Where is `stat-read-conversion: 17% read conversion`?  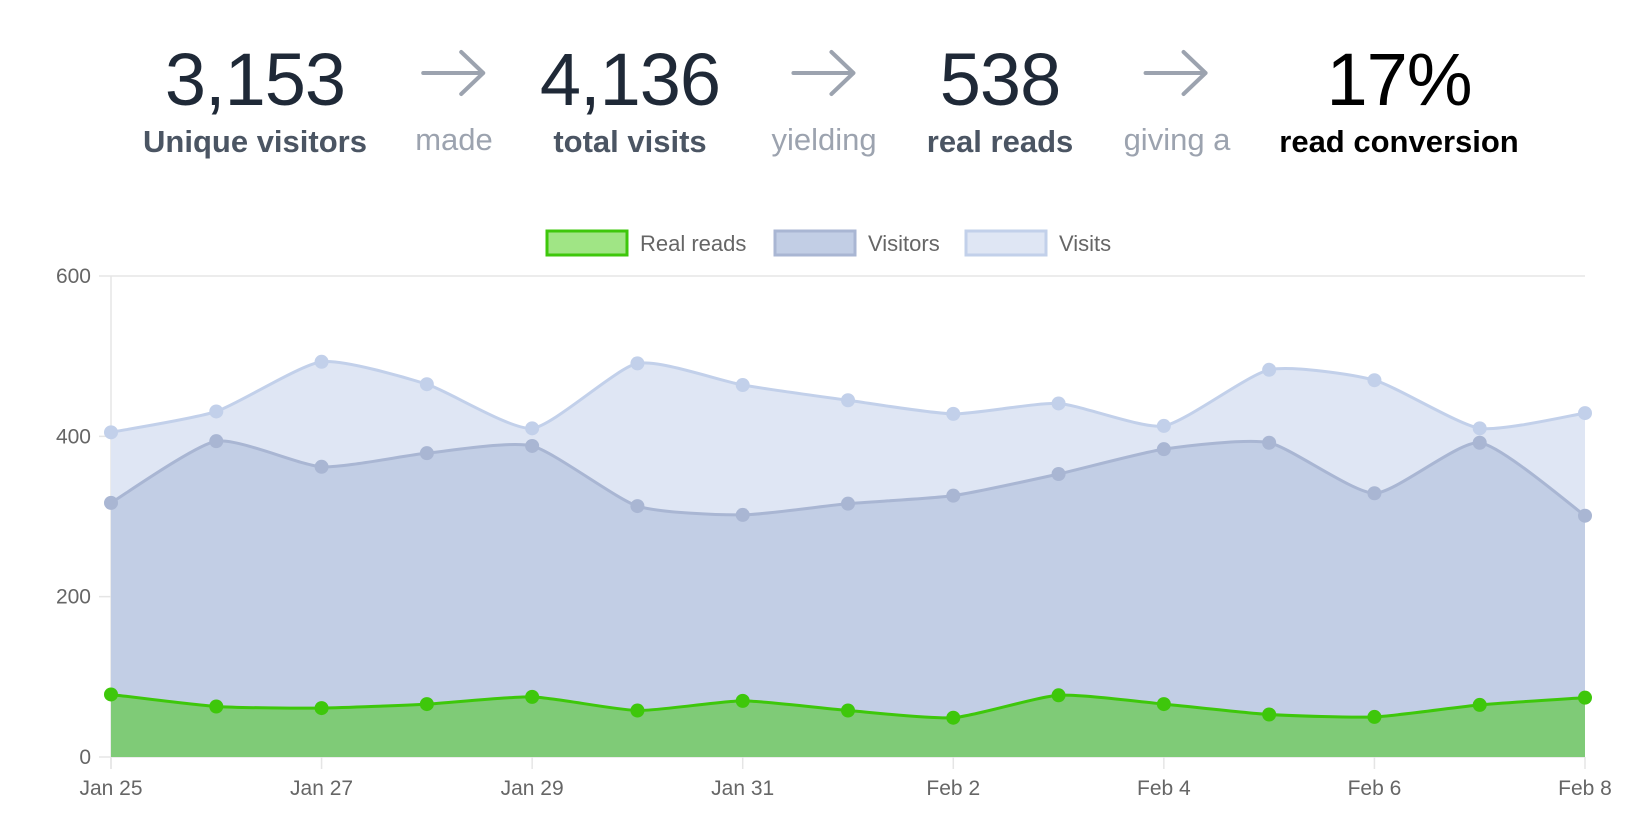 stat-read-conversion: 17% read conversion is located at coordinates (1398, 100).